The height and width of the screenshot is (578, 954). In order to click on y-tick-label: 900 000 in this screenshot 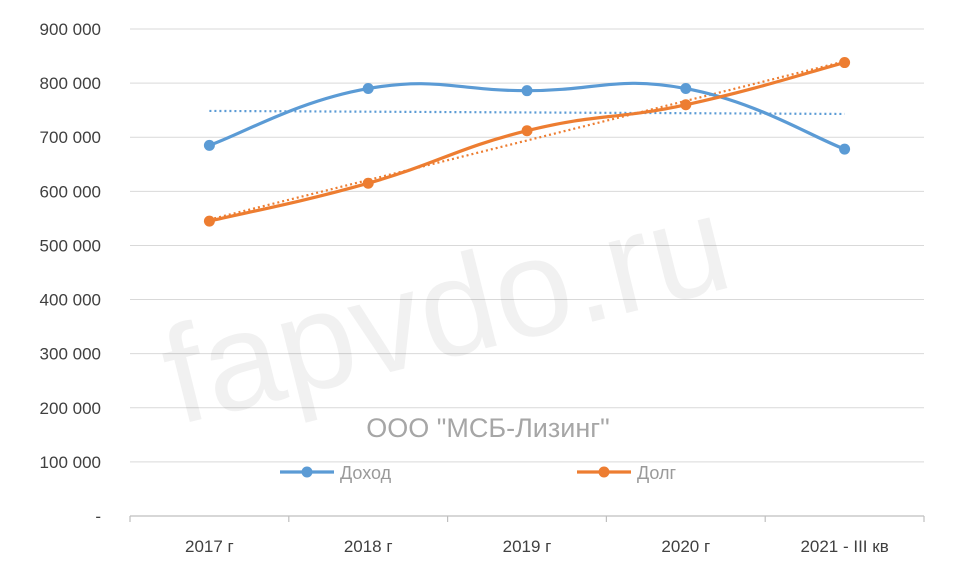, I will do `click(70, 29)`.